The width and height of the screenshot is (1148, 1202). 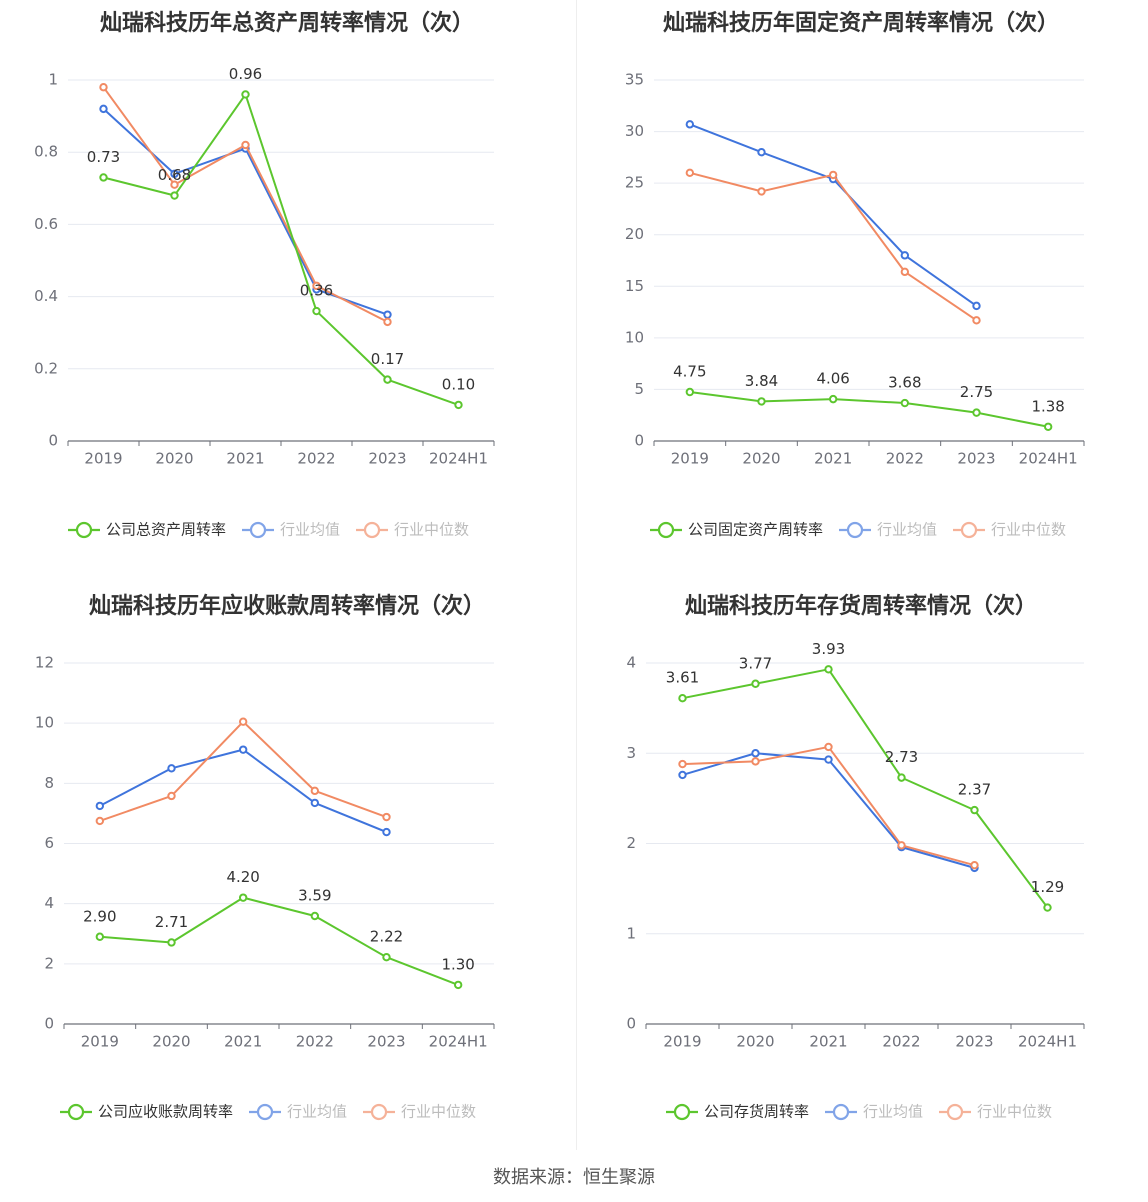 What do you see at coordinates (631, 753) in the screenshot?
I see `y-tick-label-3: 3` at bounding box center [631, 753].